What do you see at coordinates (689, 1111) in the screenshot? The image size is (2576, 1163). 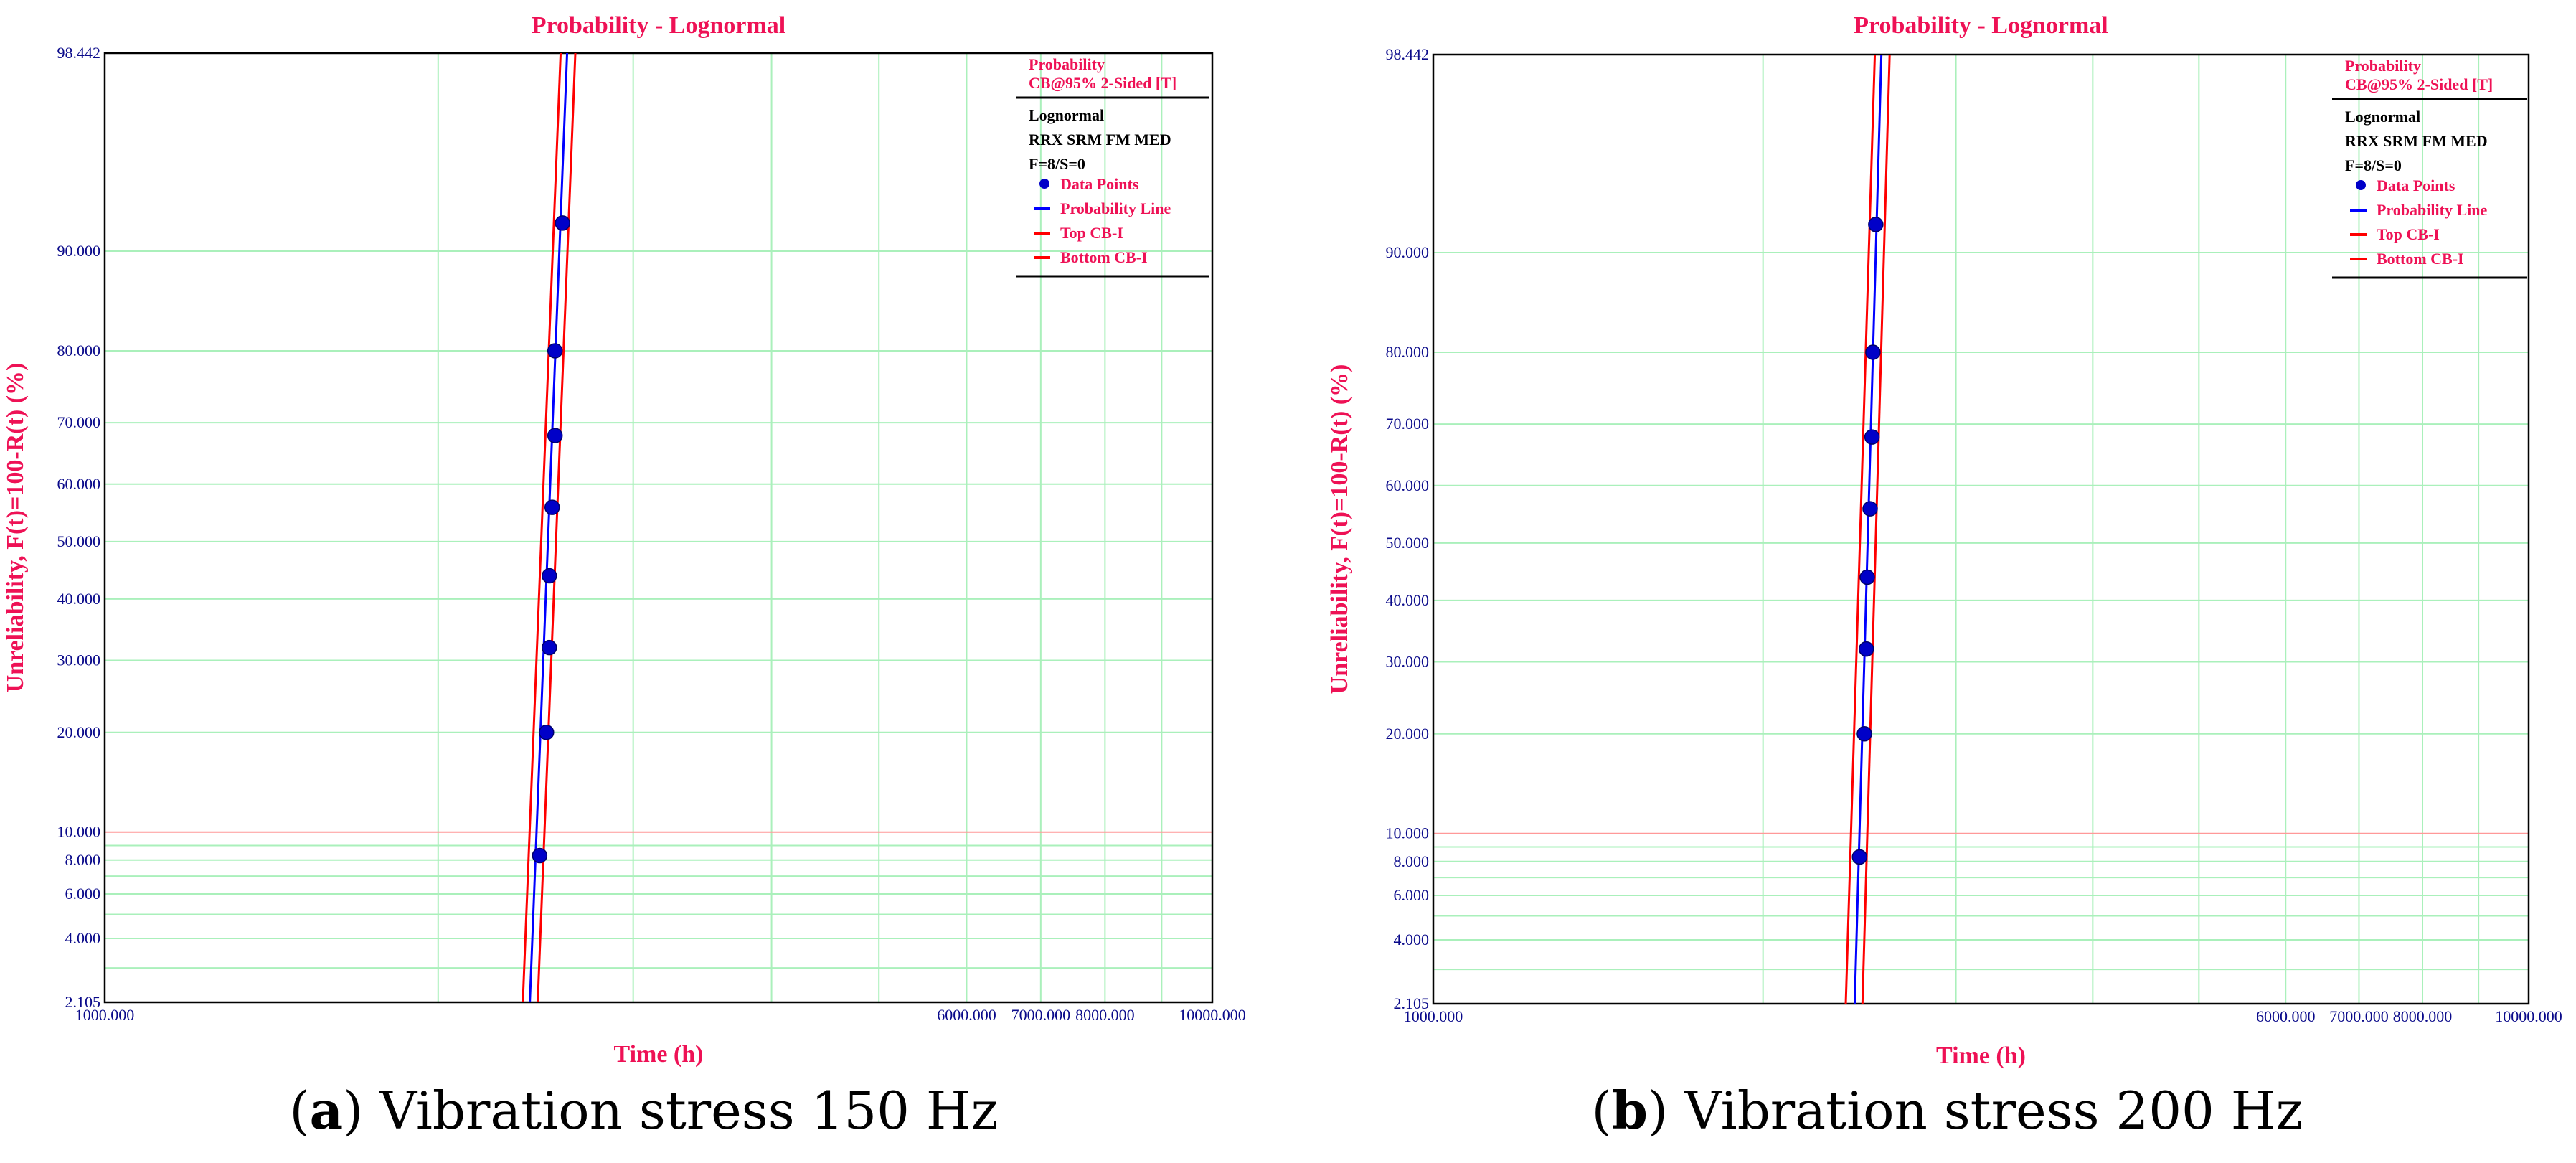 I see `caption-a-text: Vibration stress 150 Hz` at bounding box center [689, 1111].